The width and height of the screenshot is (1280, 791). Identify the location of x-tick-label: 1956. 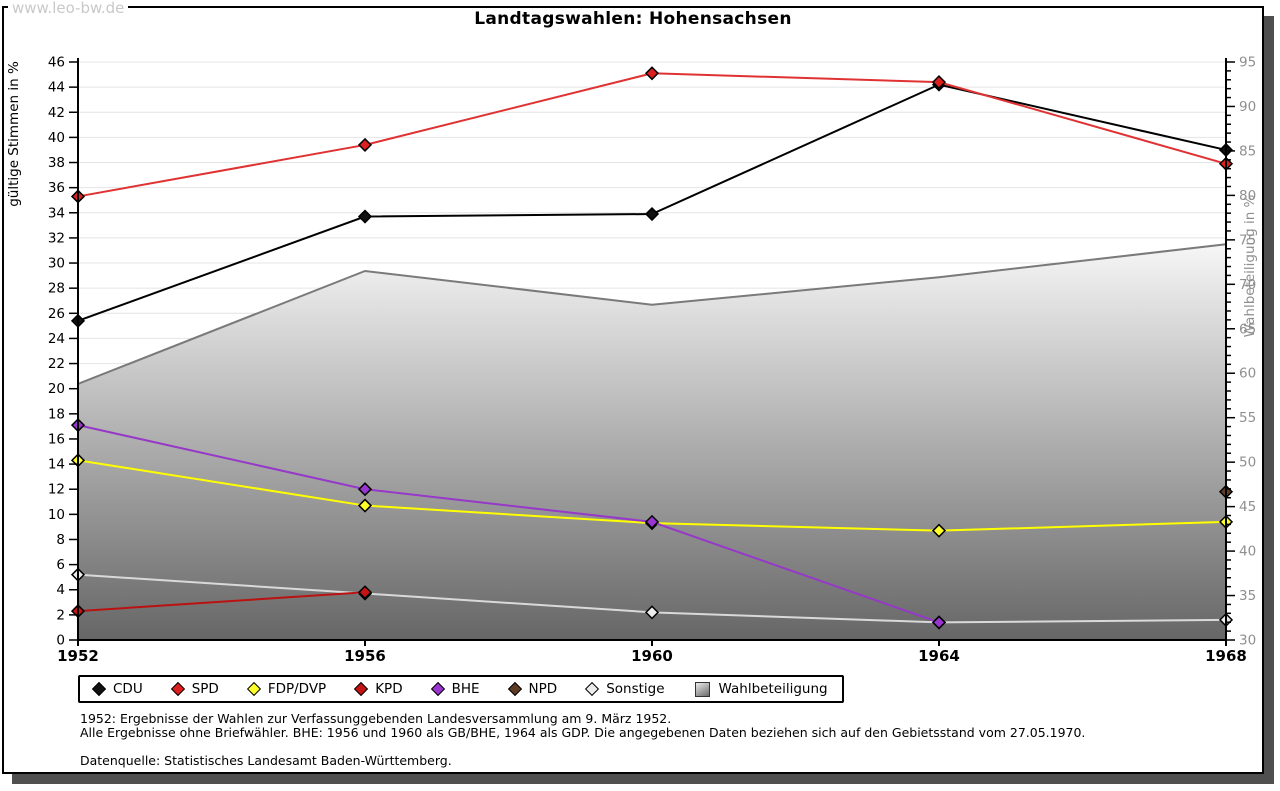
(365, 656).